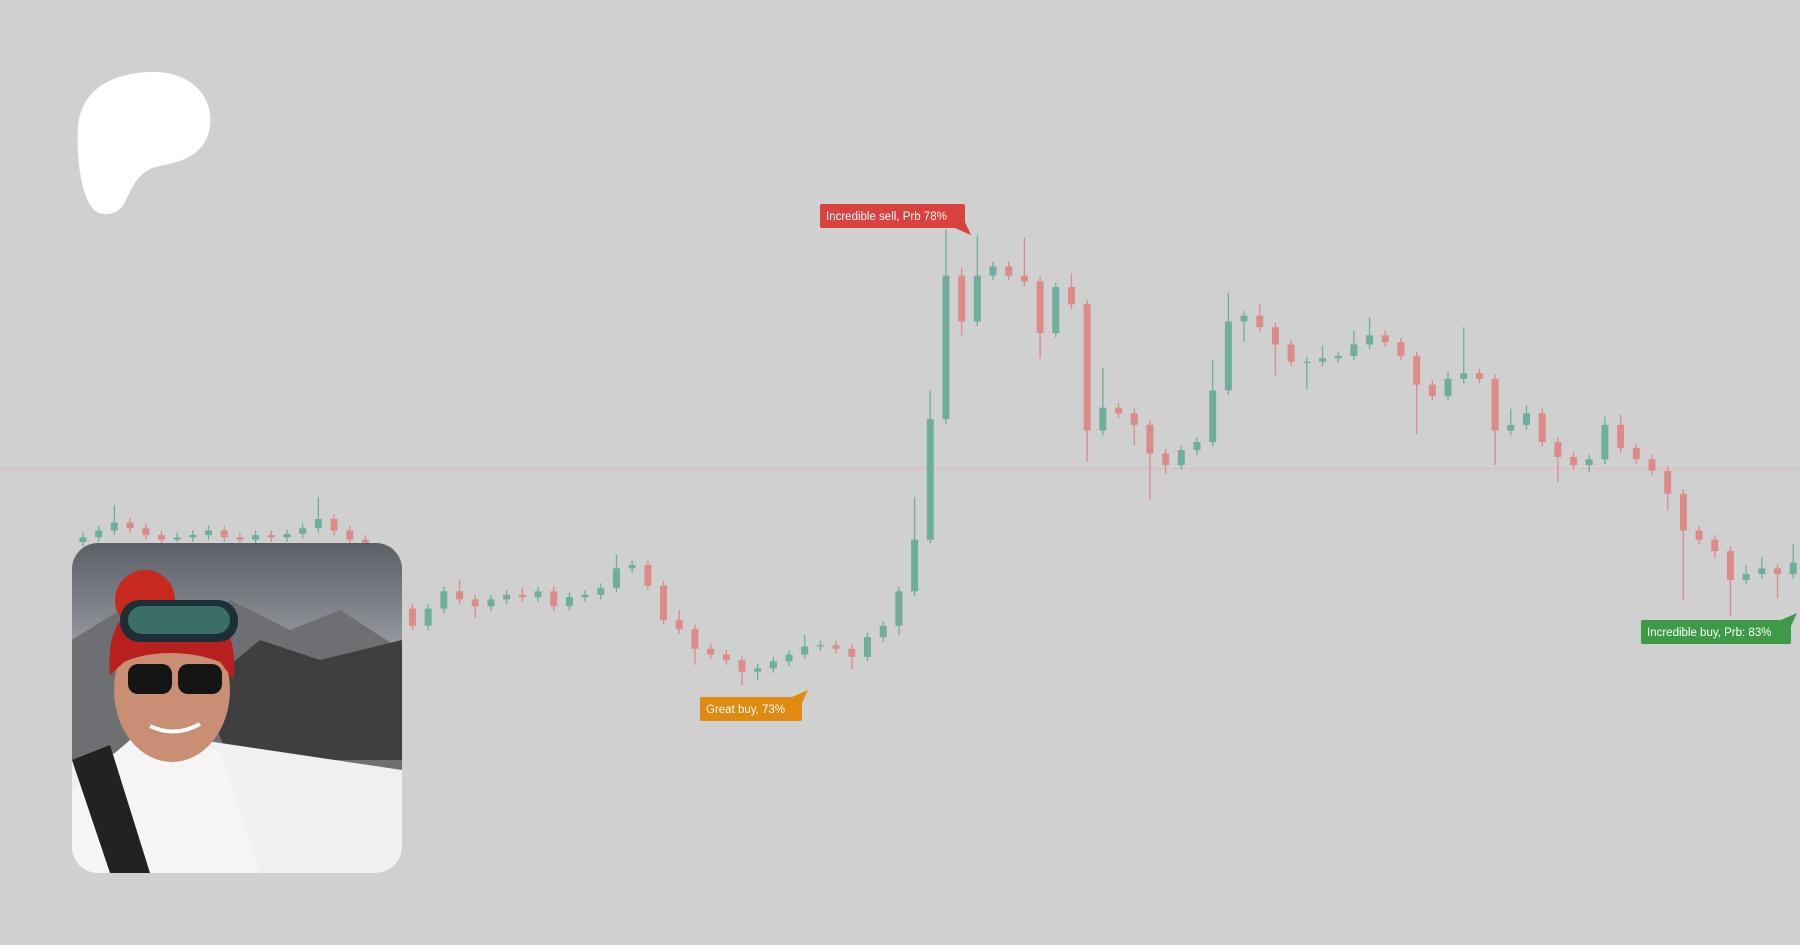 This screenshot has width=1800, height=945. What do you see at coordinates (745, 710) in the screenshot?
I see `annotation-text: Great buy, 73%` at bounding box center [745, 710].